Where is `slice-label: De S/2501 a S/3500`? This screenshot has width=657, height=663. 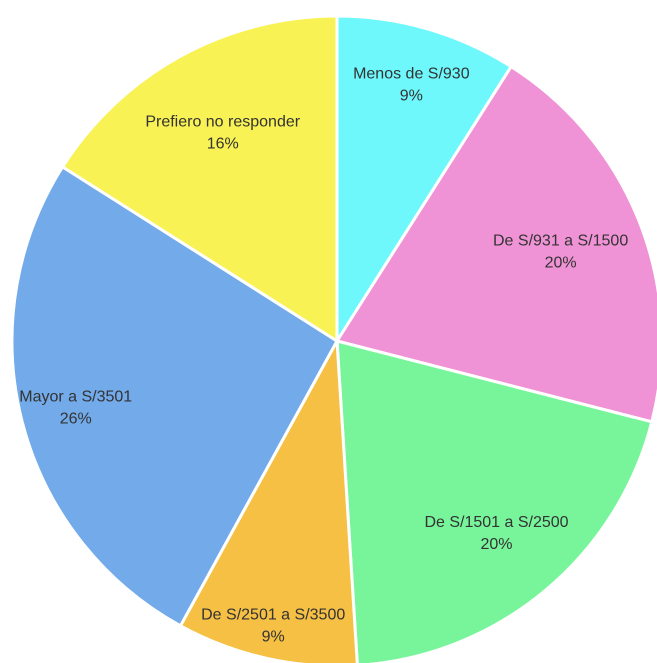 slice-label: De S/2501 a S/3500 is located at coordinates (273, 615).